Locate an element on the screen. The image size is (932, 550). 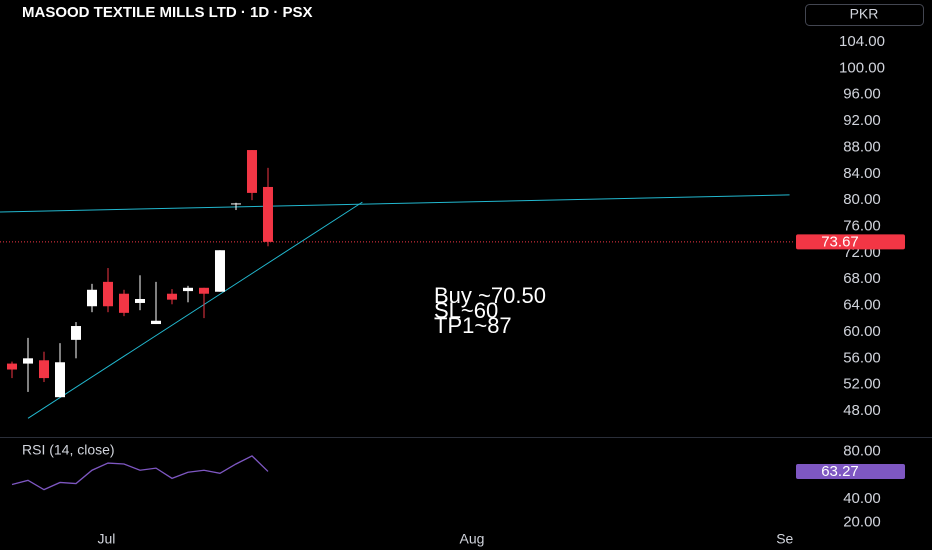
rsi-line is located at coordinates (140, 473).